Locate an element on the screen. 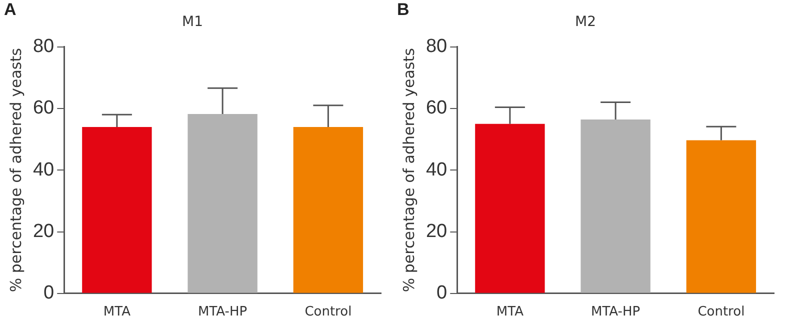 The width and height of the screenshot is (786, 327). text: B is located at coordinates (403, 10).